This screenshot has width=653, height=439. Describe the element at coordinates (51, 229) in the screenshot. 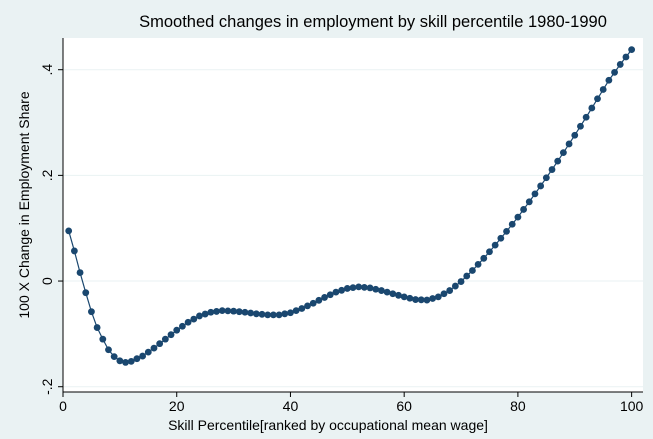

I see `y-axis-ticks: -.2 0 .2 .4` at that location.